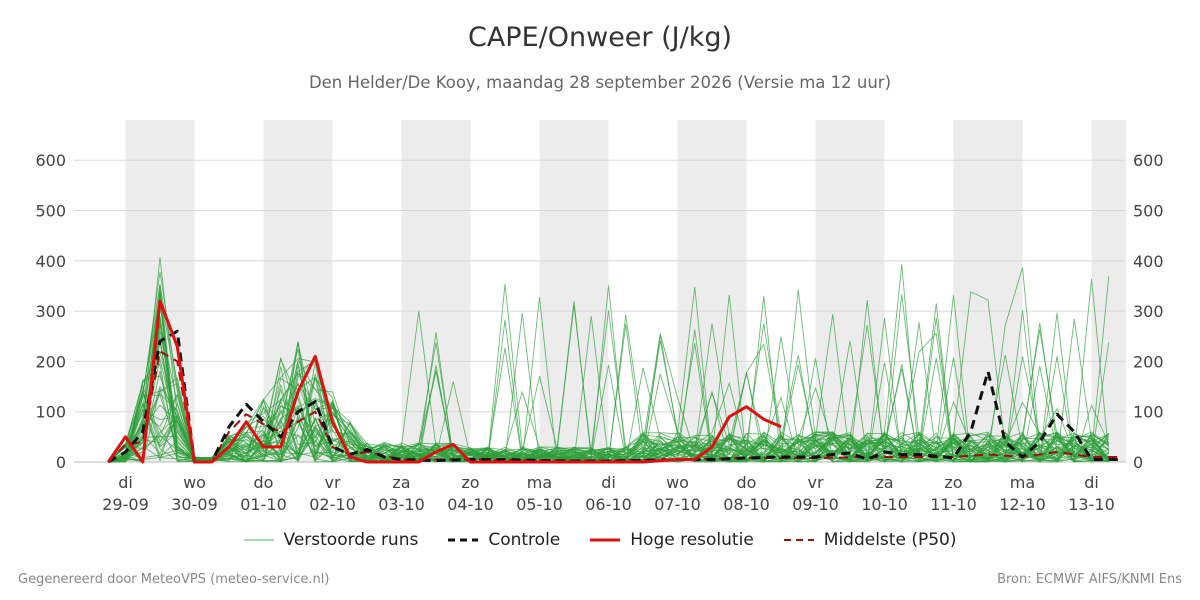  What do you see at coordinates (608, 504) in the screenshot?
I see `x-tick-date: 06-10` at bounding box center [608, 504].